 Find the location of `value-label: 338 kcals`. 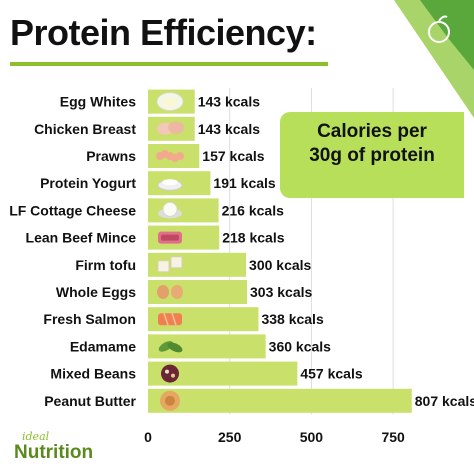

value-label: 338 kcals is located at coordinates (292, 319).